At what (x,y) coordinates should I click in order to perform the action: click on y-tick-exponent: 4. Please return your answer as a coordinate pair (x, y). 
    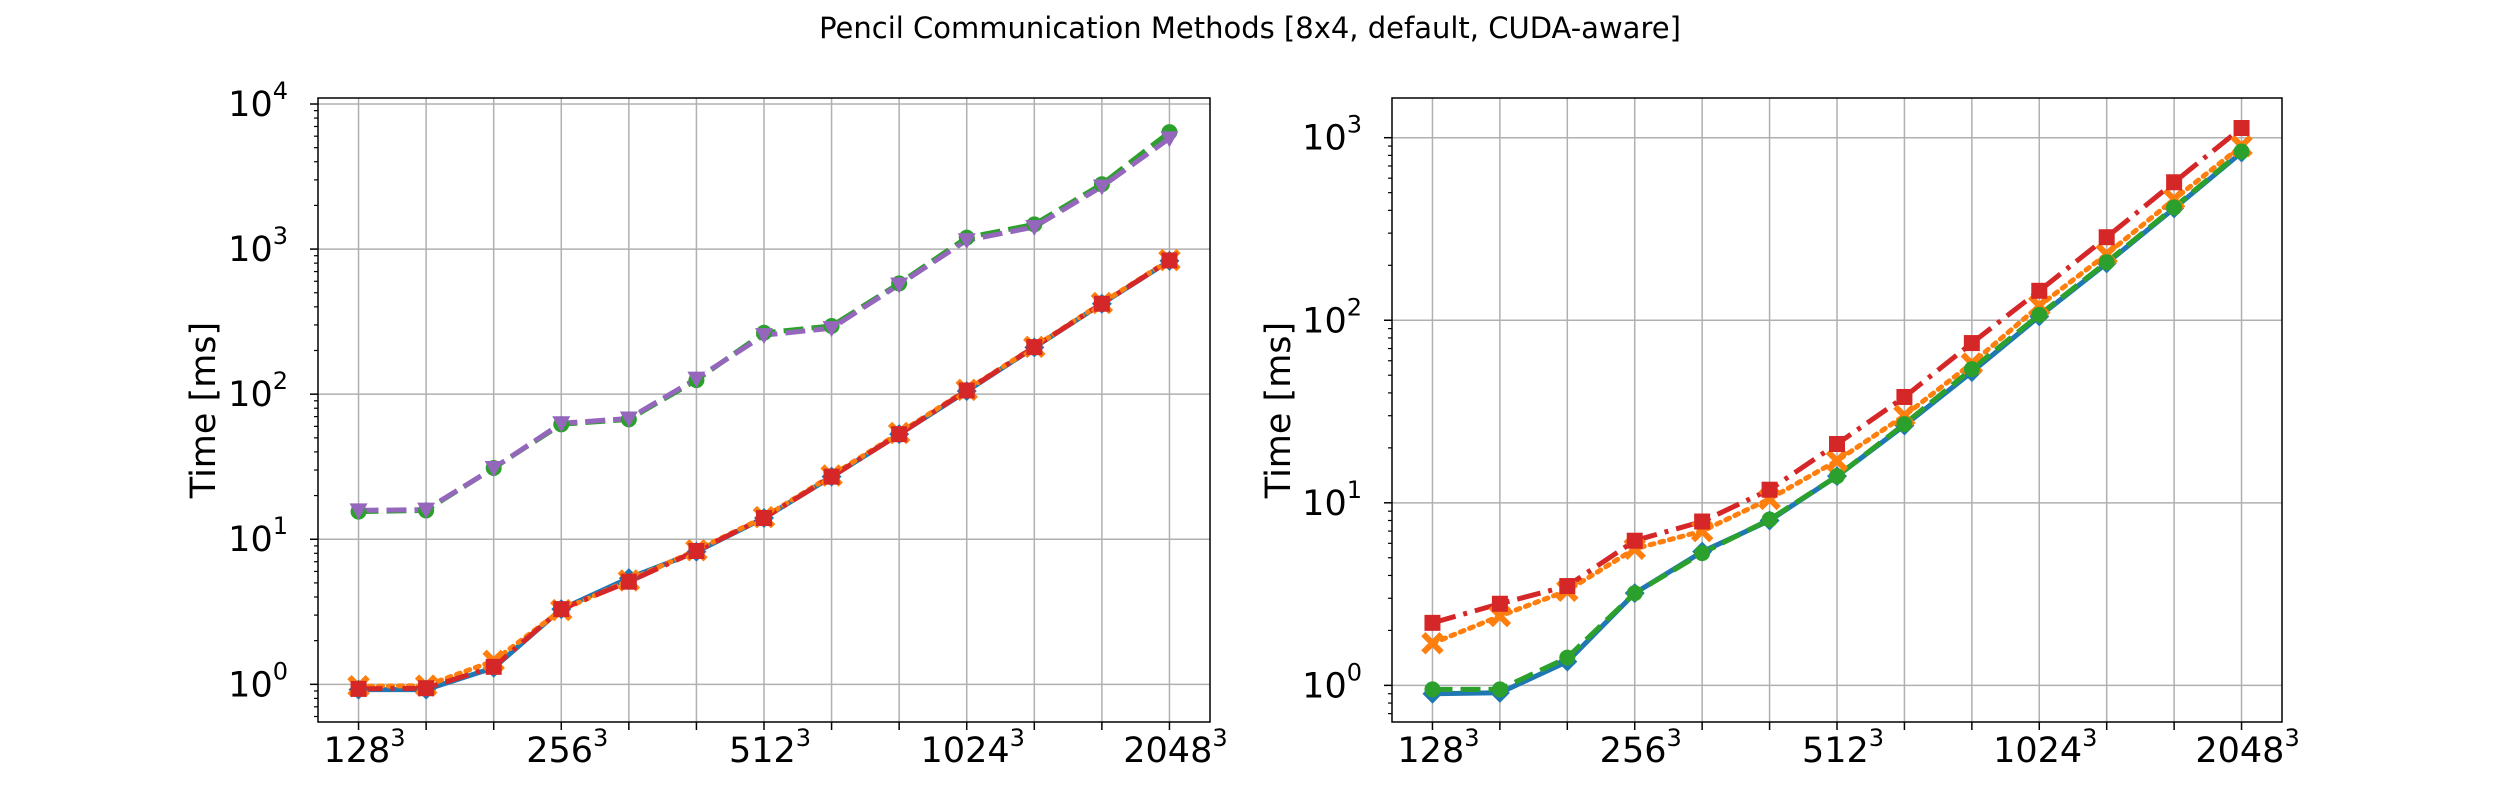
    Looking at the image, I should click on (280, 91).